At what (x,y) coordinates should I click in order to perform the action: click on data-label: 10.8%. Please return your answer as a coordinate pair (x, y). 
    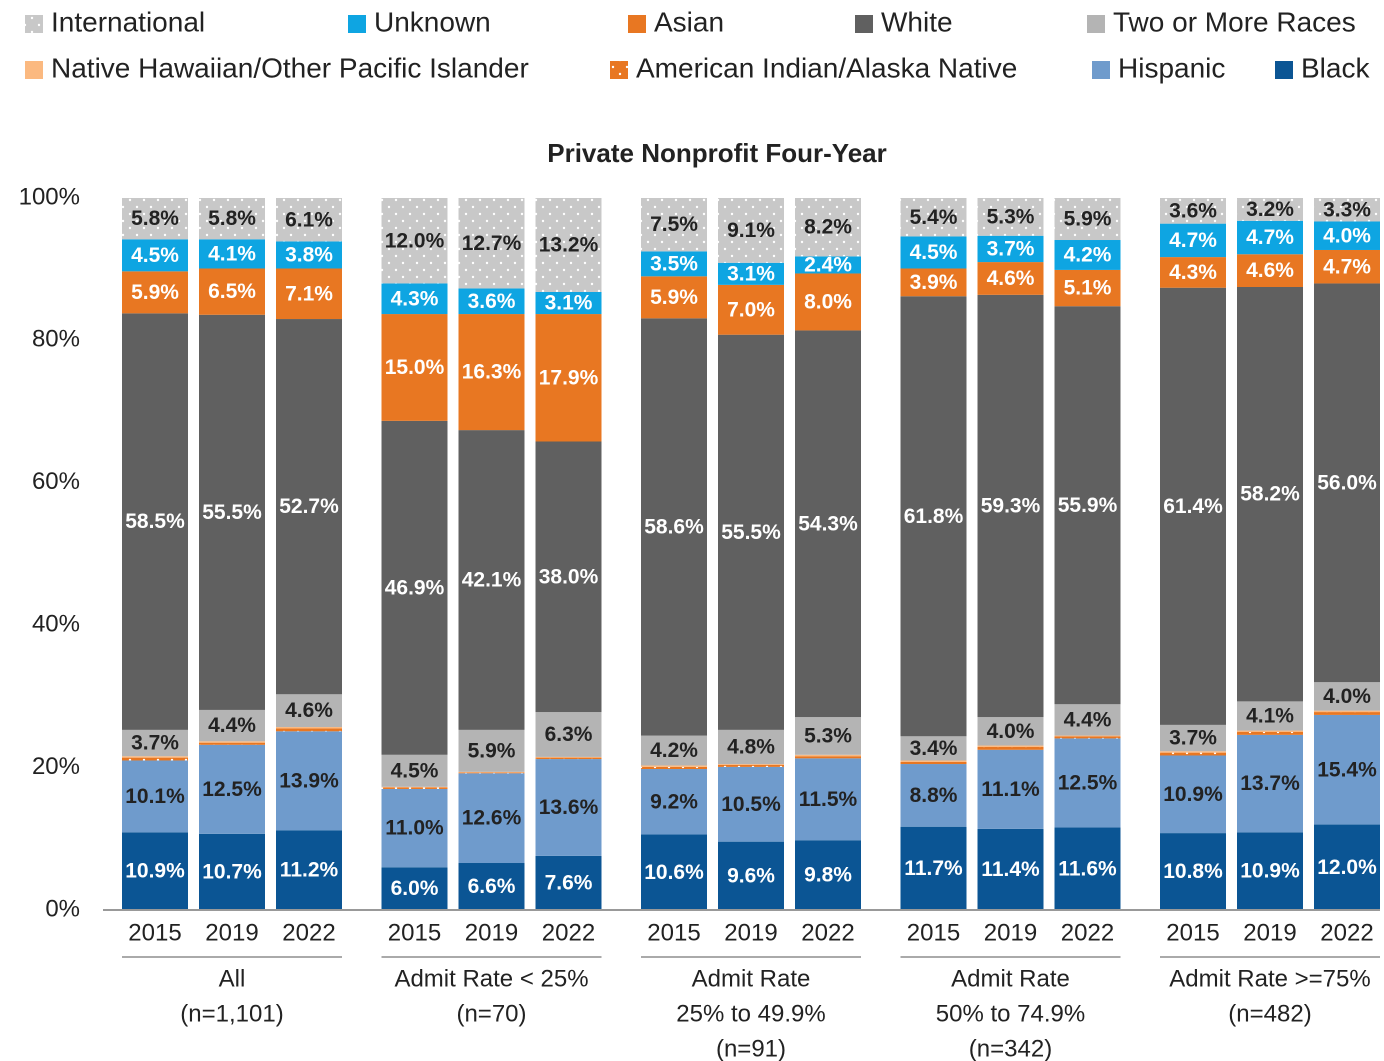
    Looking at the image, I should click on (1193, 871).